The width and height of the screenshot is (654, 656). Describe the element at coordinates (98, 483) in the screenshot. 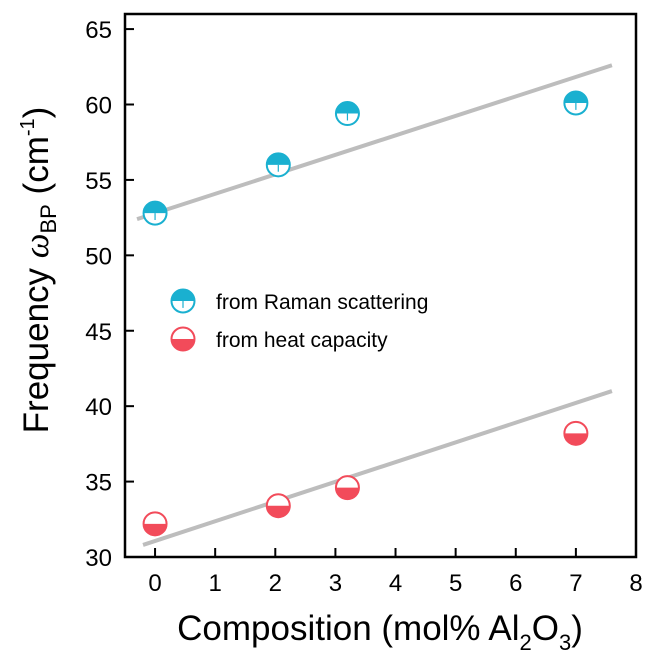

I see `y-tick-label: 35` at that location.